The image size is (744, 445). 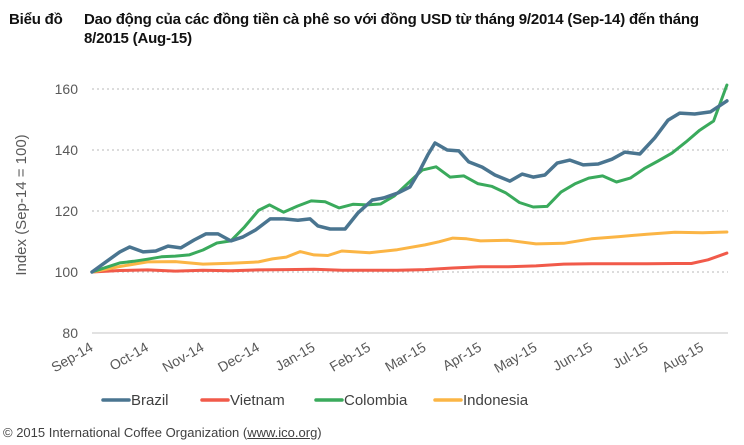 What do you see at coordinates (496, 400) in the screenshot?
I see `legend-label: Indonesia` at bounding box center [496, 400].